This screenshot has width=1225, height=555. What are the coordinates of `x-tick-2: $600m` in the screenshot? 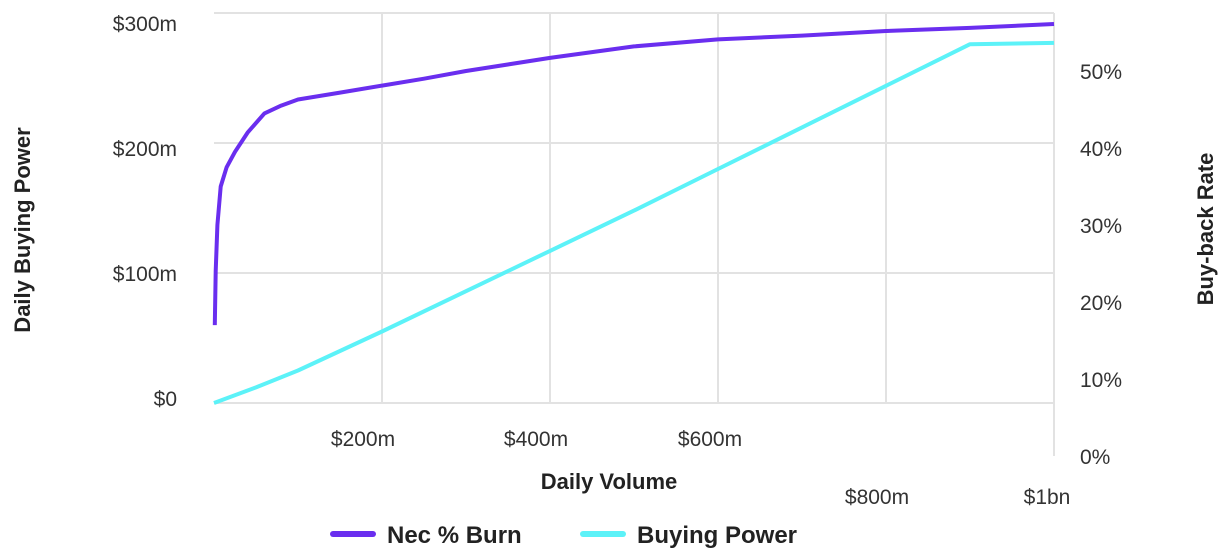 It's located at (710, 439).